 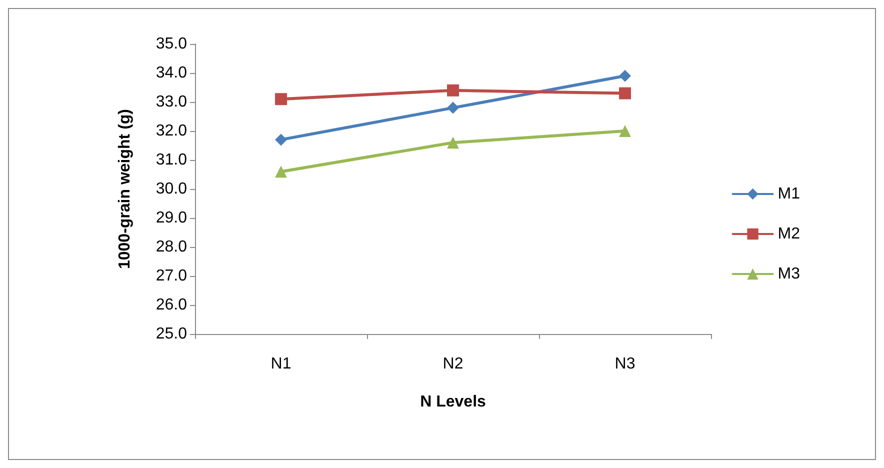 I want to click on x-tick-label: N1, so click(x=281, y=364).